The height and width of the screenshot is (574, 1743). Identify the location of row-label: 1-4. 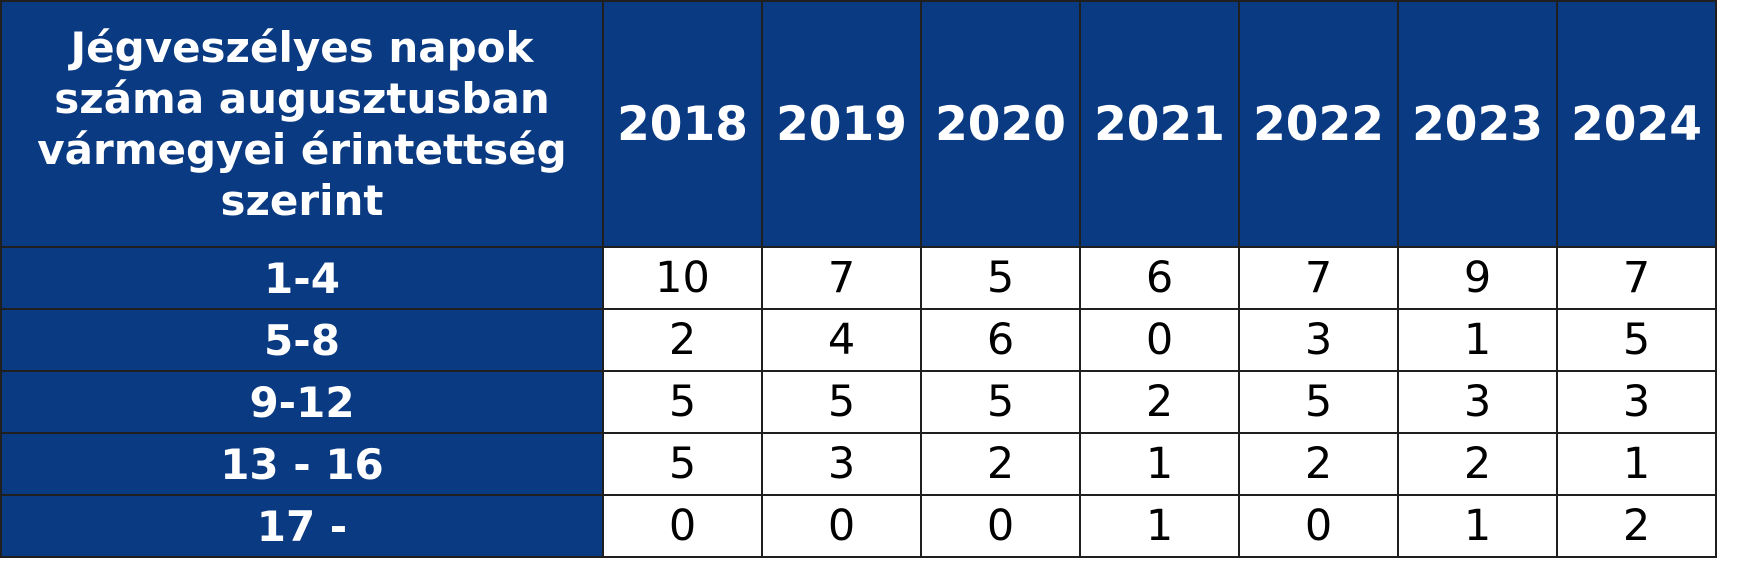
(302, 278).